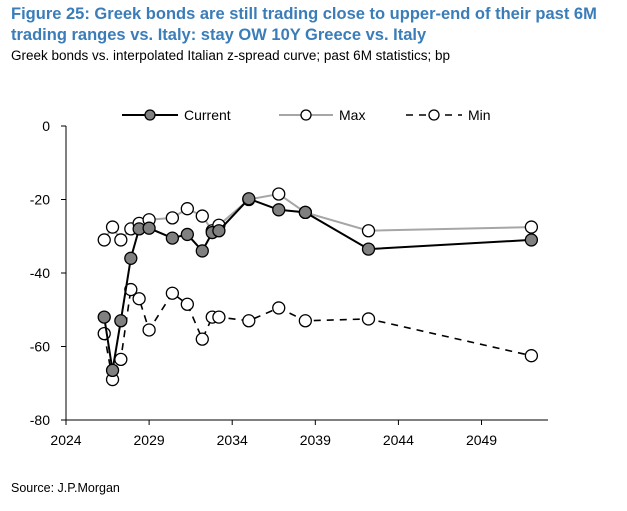  Describe the element at coordinates (40, 200) in the screenshot. I see `y-tick-label: -20` at that location.